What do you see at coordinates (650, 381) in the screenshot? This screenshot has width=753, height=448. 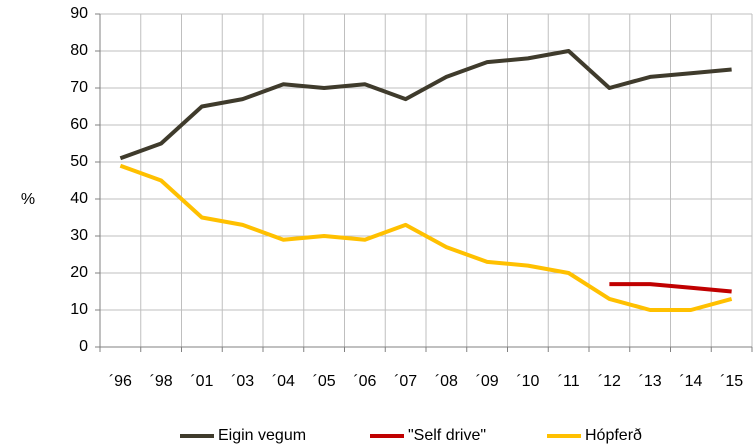 I see `x-tick-label: ´13` at bounding box center [650, 381].